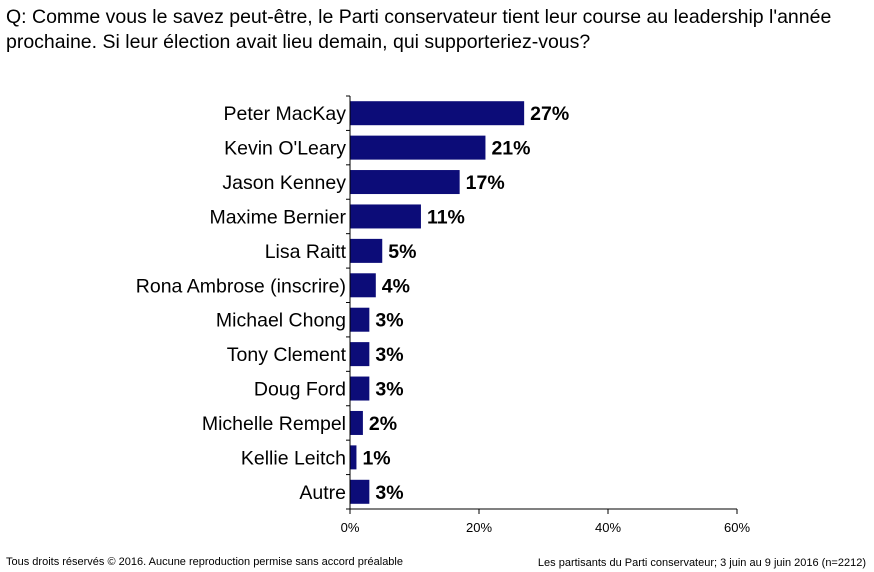  I want to click on category-label: Doug Ford, so click(300, 390).